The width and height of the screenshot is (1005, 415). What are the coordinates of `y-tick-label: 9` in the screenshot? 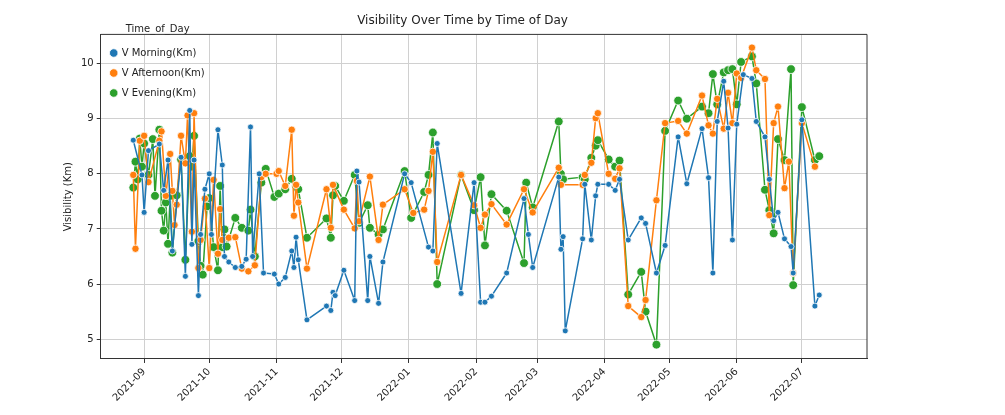 It's located at (90, 118).